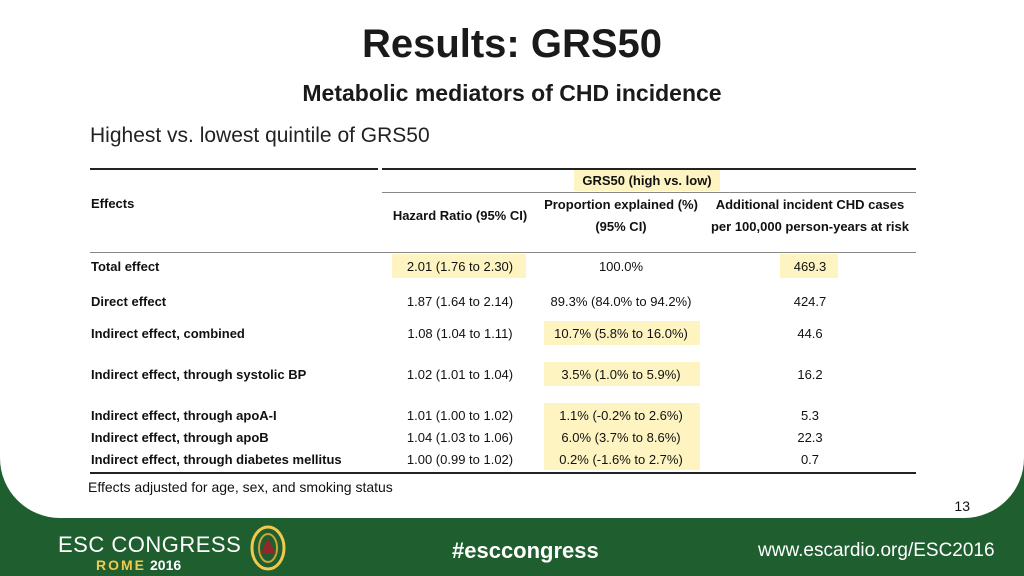 This screenshot has height=576, width=1024. What do you see at coordinates (810, 301) in the screenshot?
I see `row-additional-cases: 424.7` at bounding box center [810, 301].